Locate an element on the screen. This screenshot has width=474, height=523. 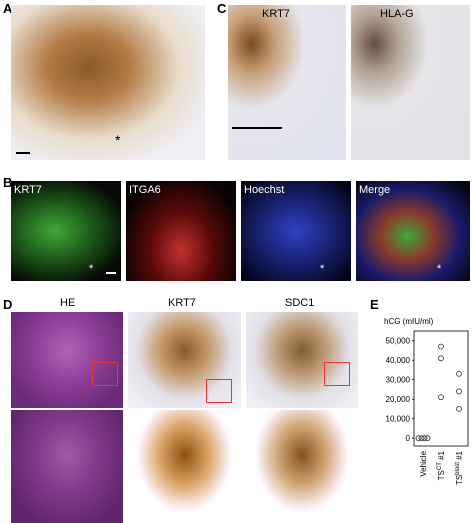
x-tick-label: TSCT #1 is located at coordinates (441, 465).